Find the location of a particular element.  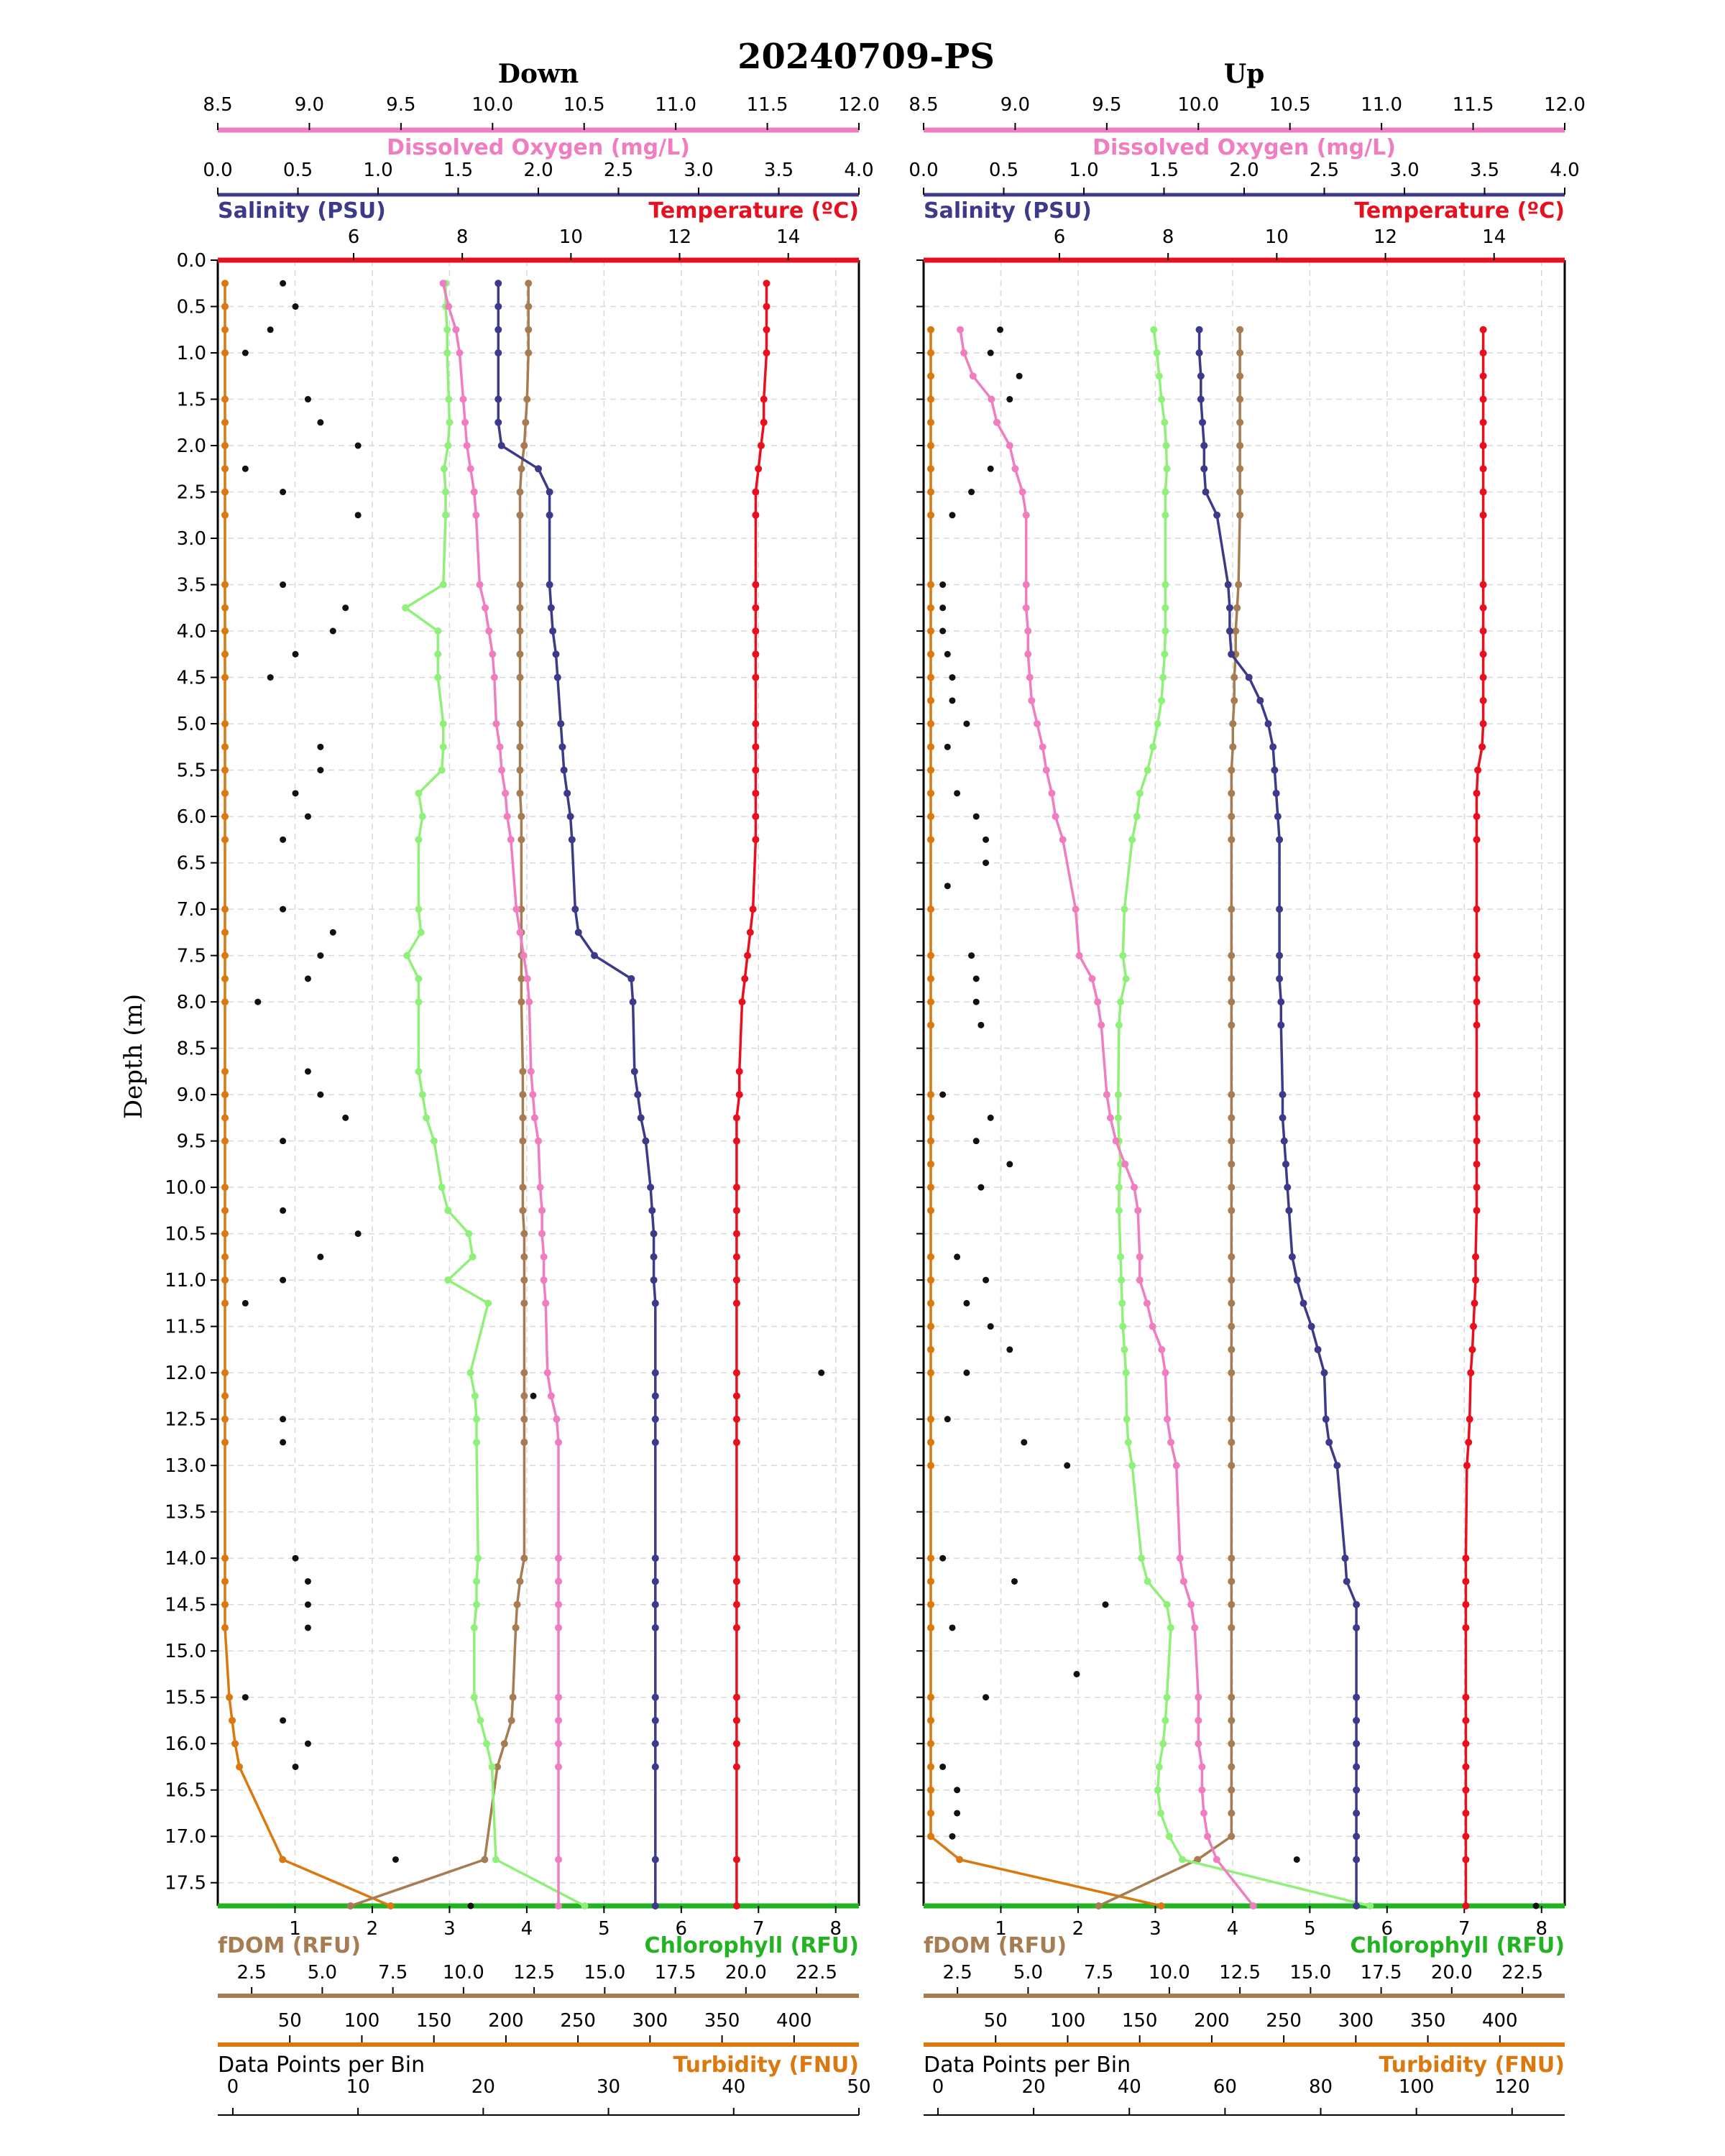

chlorophyll-tick-label: 2 is located at coordinates (1078, 1929).